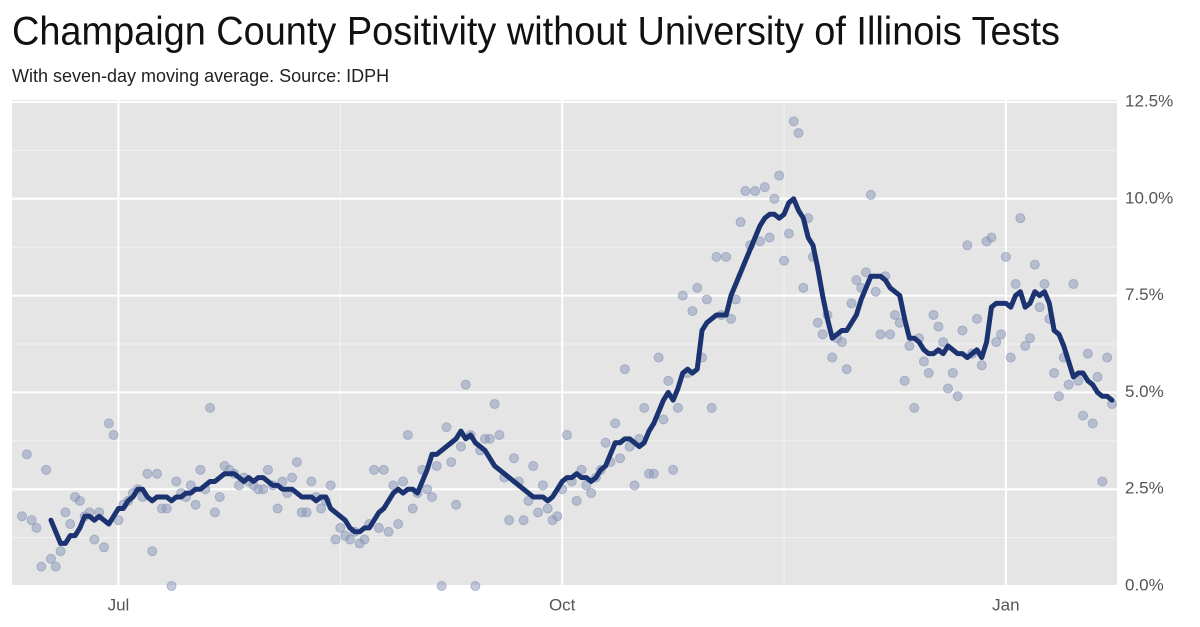 The height and width of the screenshot is (627, 1200). I want to click on x-tick-label: Jul, so click(119, 604).